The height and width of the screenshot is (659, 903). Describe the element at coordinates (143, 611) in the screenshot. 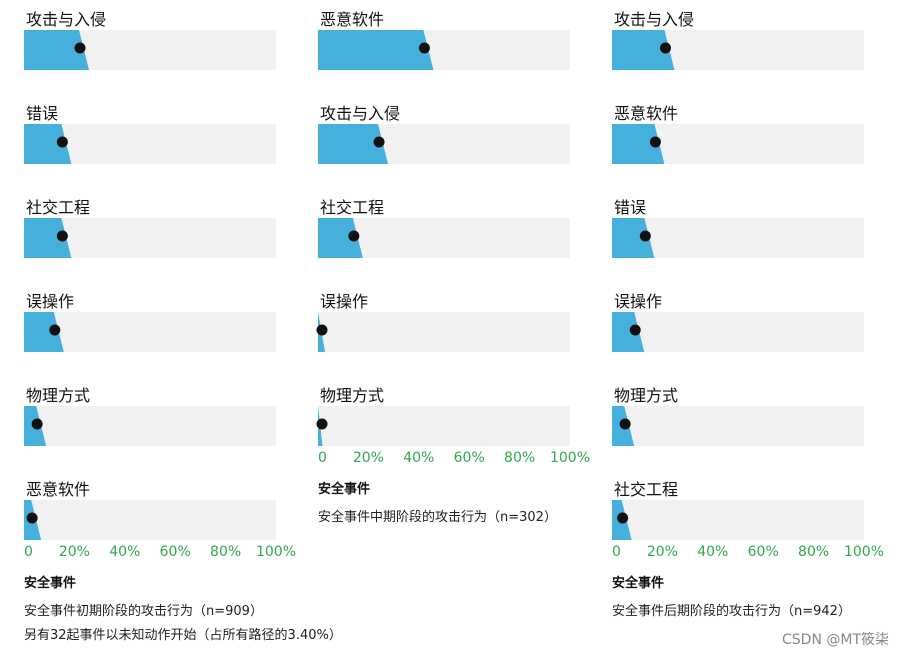

I see `chart-subtitle: 安全事件初期阶段的攻击行为（n=909）` at that location.